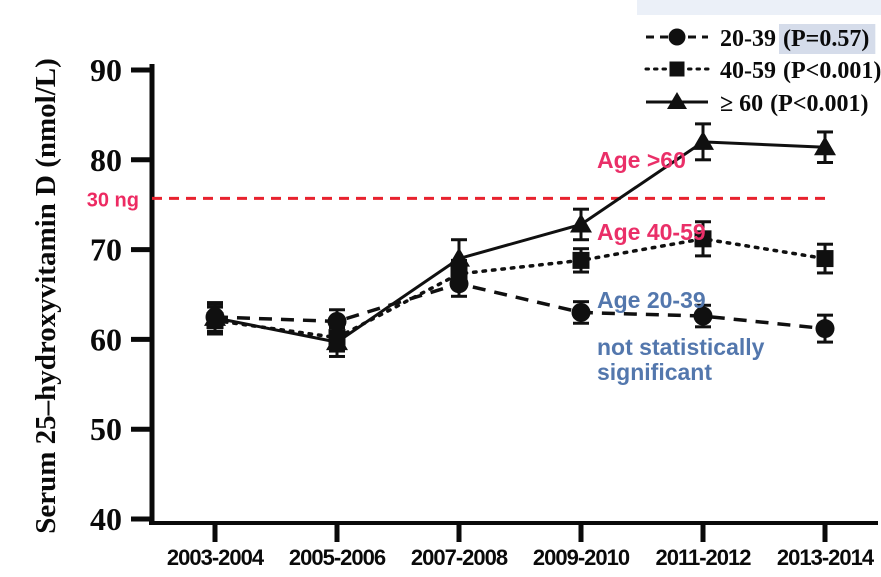 The width and height of the screenshot is (881, 577). Describe the element at coordinates (106, 160) in the screenshot. I see `y-tick-label: 80` at that location.